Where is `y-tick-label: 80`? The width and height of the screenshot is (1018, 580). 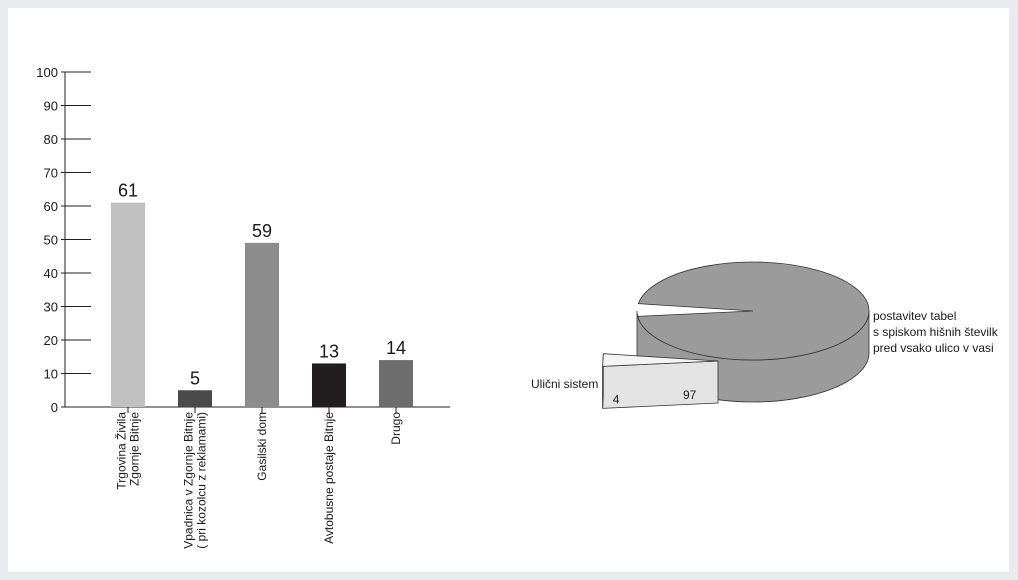
y-tick-label: 80 is located at coordinates (51, 139).